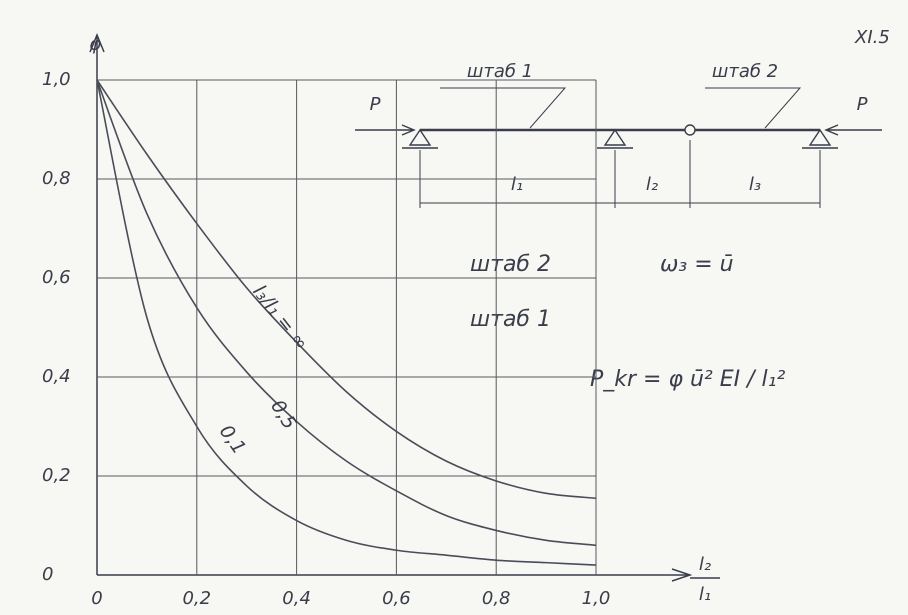 The image size is (908, 615). I want to click on y-tick-label: 0,4, so click(56, 376).